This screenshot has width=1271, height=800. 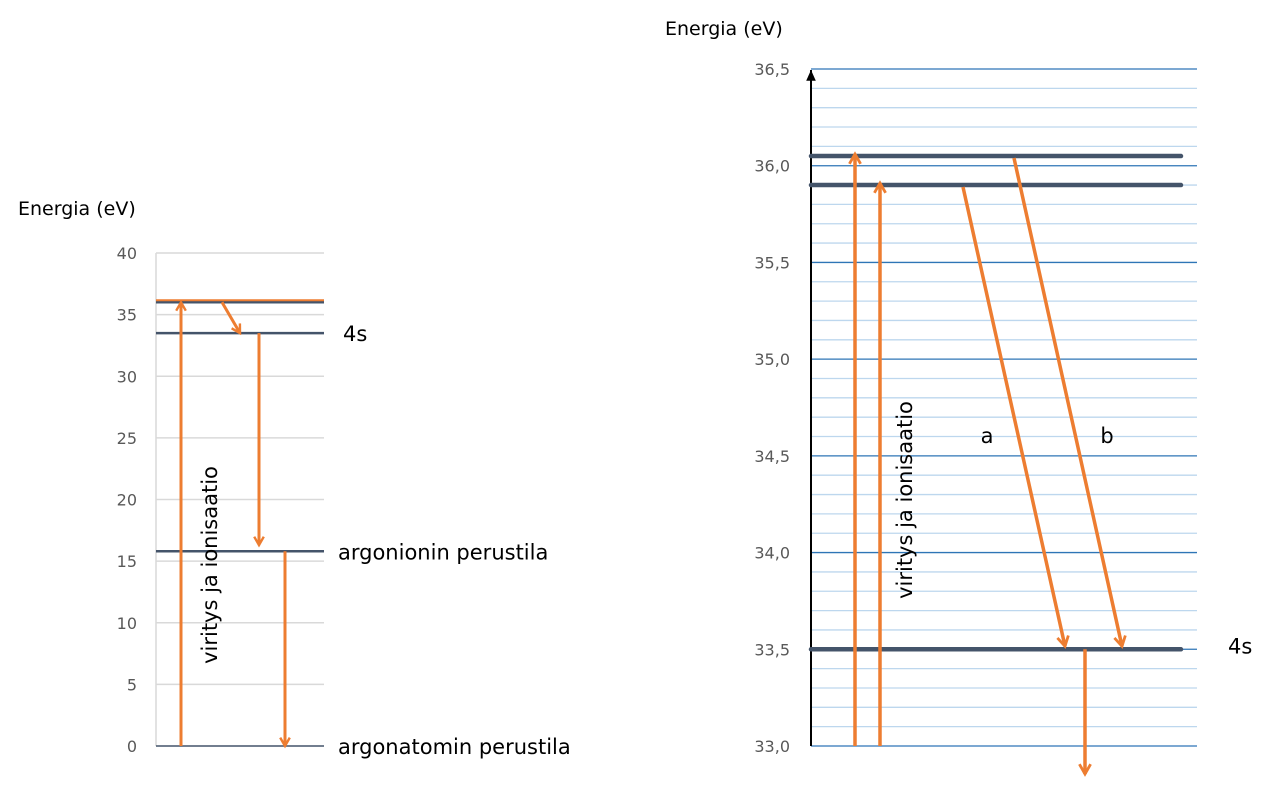 What do you see at coordinates (77, 209) in the screenshot?
I see `left-axis-title: Energia (eV)` at bounding box center [77, 209].